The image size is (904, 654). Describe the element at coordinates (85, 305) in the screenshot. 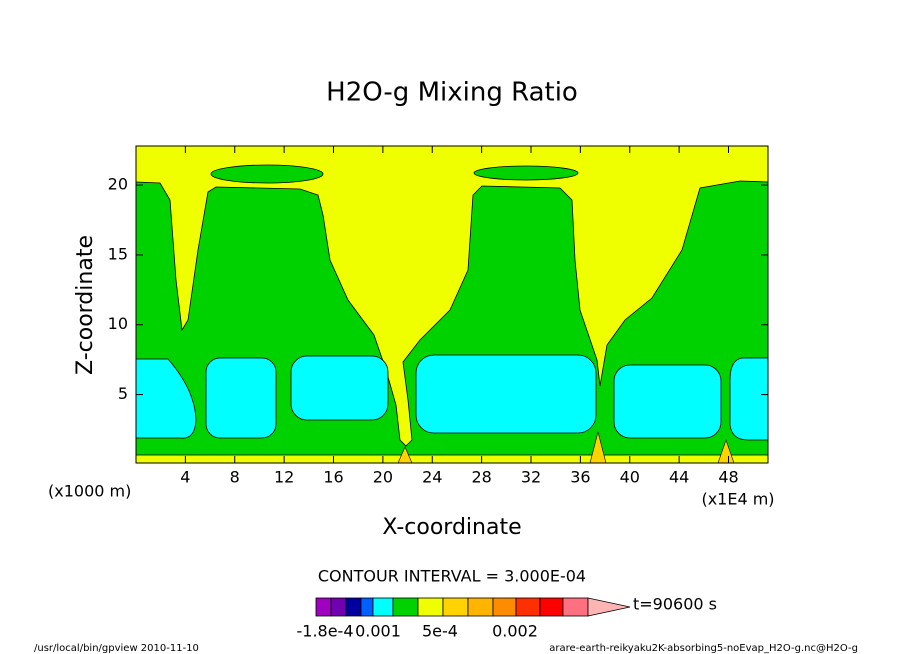

I see `y-axis-label: Z-coordinate` at that location.